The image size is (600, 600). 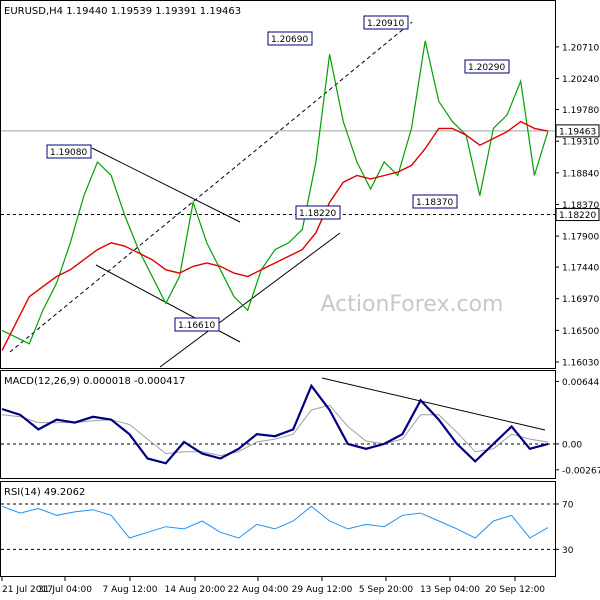 What do you see at coordinates (27, 590) in the screenshot?
I see `x-tick-label: 21 Jul 2017` at bounding box center [27, 590].